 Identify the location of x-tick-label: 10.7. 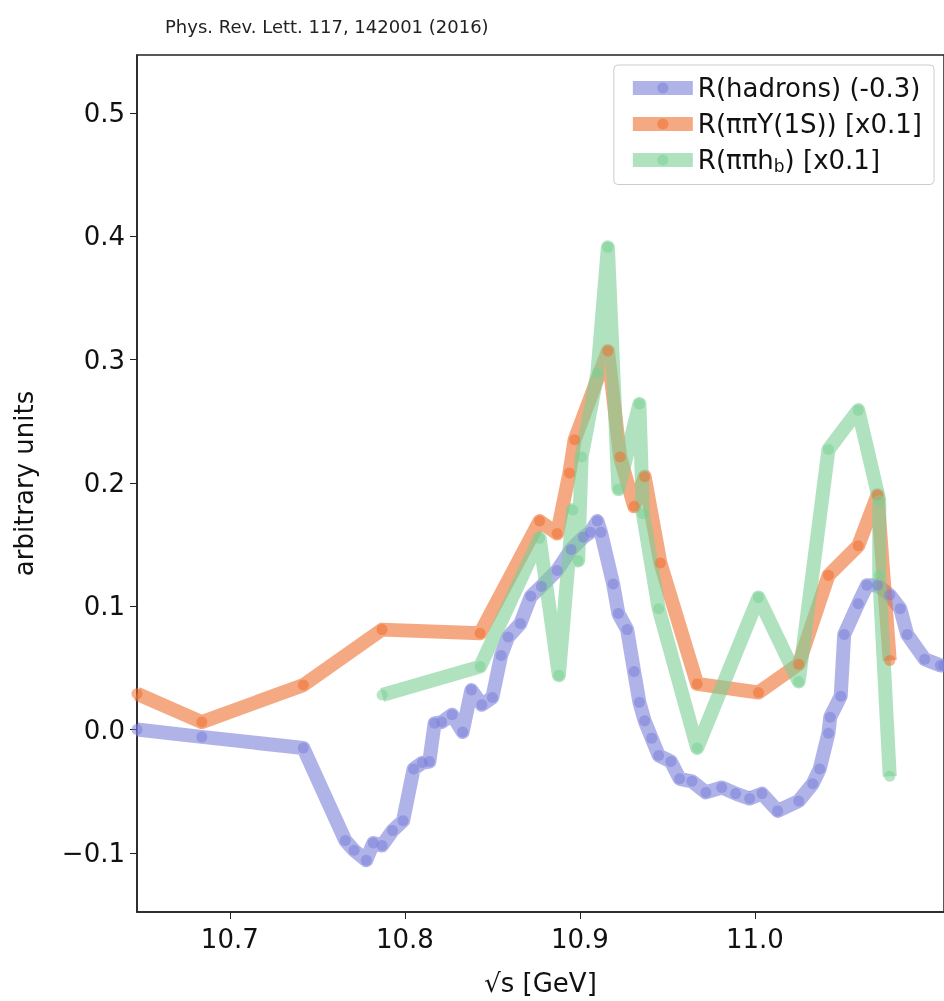
(229, 939).